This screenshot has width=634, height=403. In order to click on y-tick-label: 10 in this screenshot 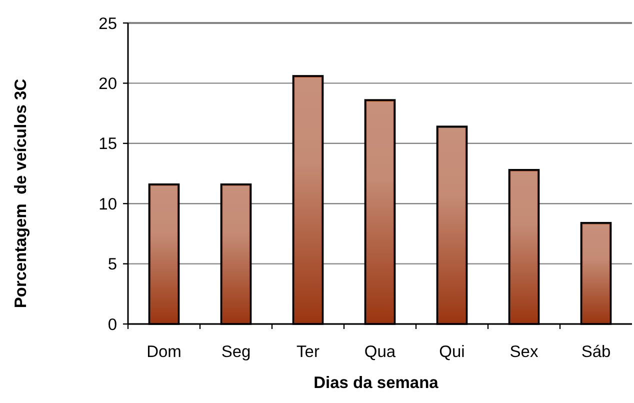, I will do `click(107, 204)`.